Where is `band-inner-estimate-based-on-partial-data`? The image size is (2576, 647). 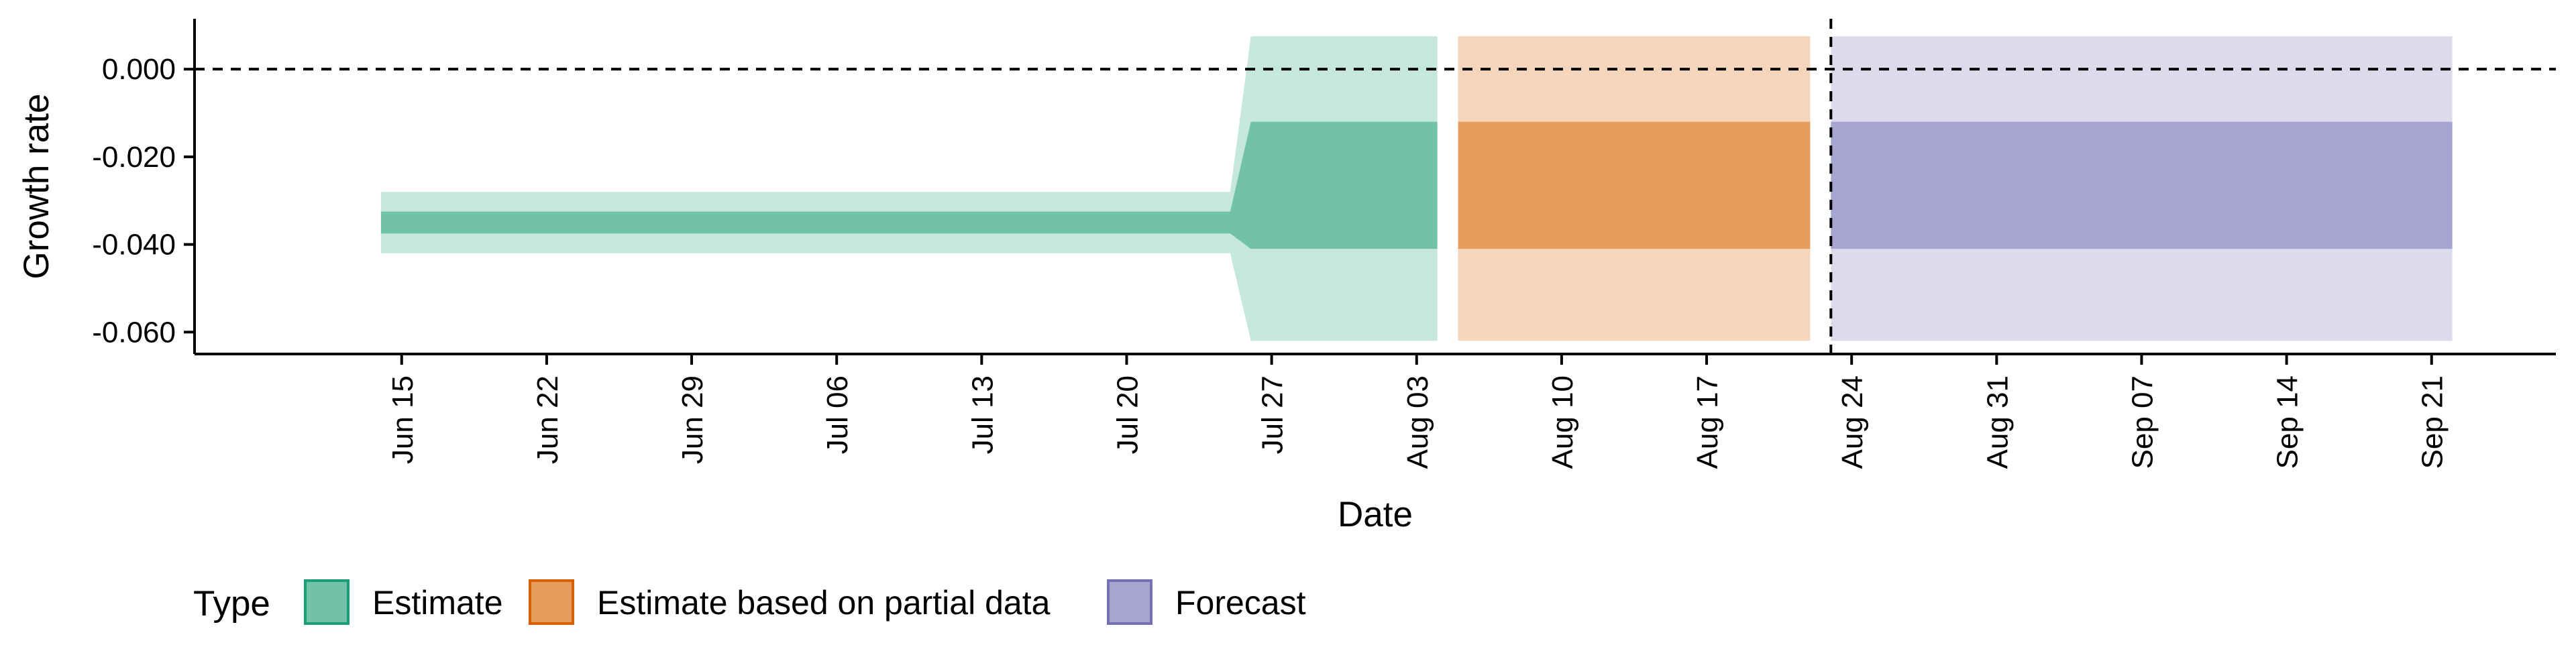
band-inner-estimate-based-on-partial-data is located at coordinates (1634, 185).